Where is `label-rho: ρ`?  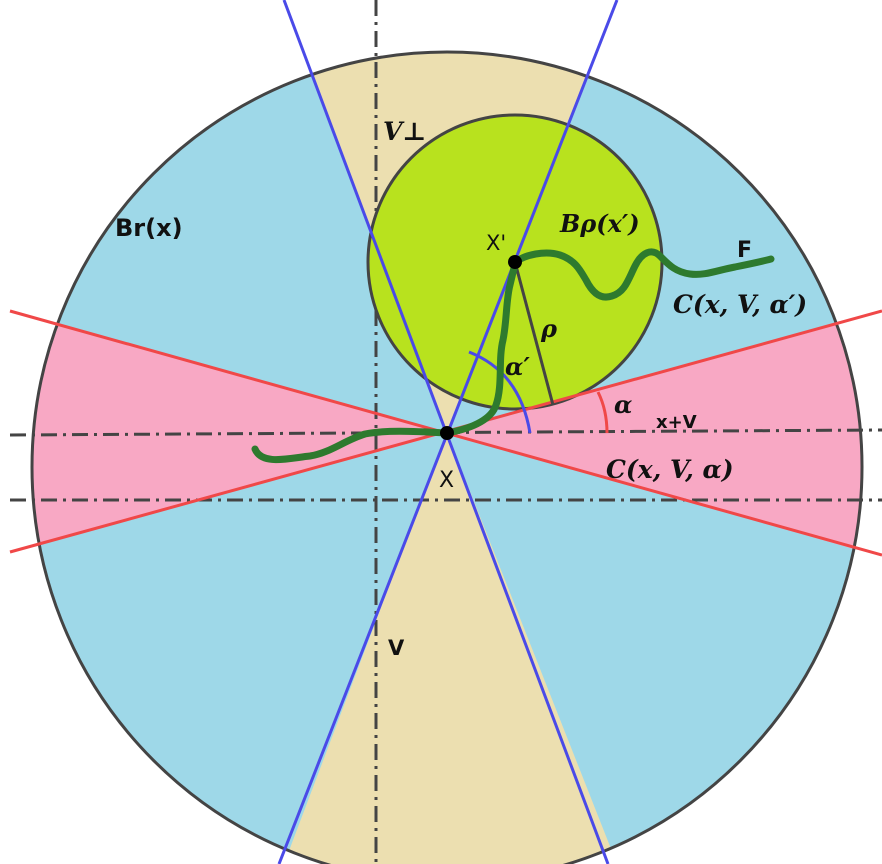 label-rho: ρ is located at coordinates (549, 328).